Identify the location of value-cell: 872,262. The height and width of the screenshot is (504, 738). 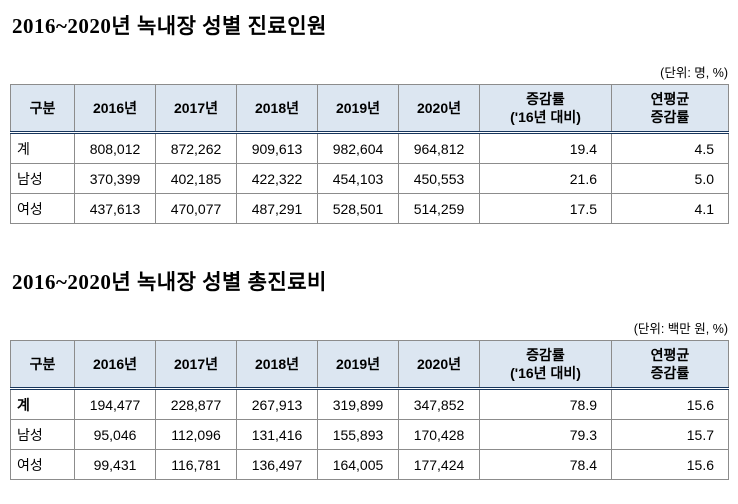
(196, 148).